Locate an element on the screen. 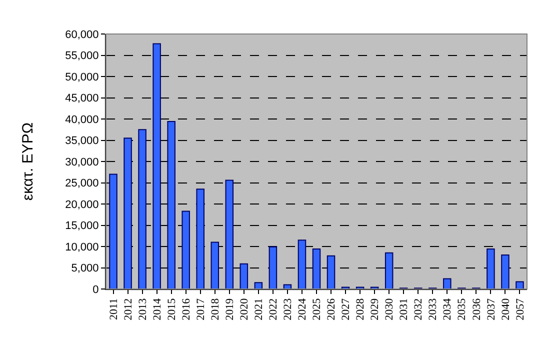 This screenshot has width=551, height=361. y-axis-title: εκατ. ΕΥΡΩ is located at coordinates (27, 161).